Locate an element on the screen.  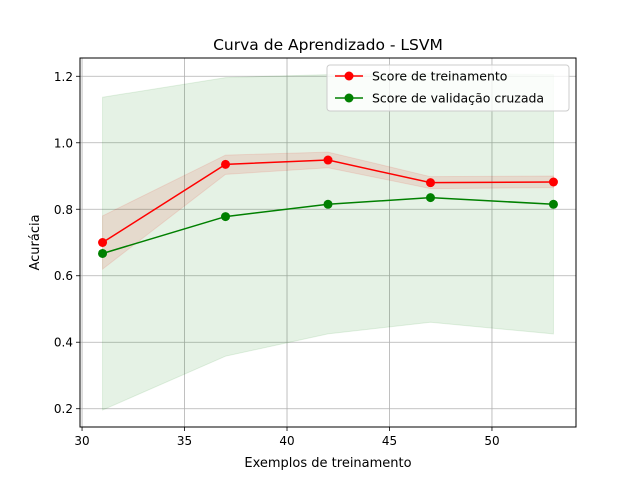
y-tick-label: 0.8 is located at coordinates (63, 210).